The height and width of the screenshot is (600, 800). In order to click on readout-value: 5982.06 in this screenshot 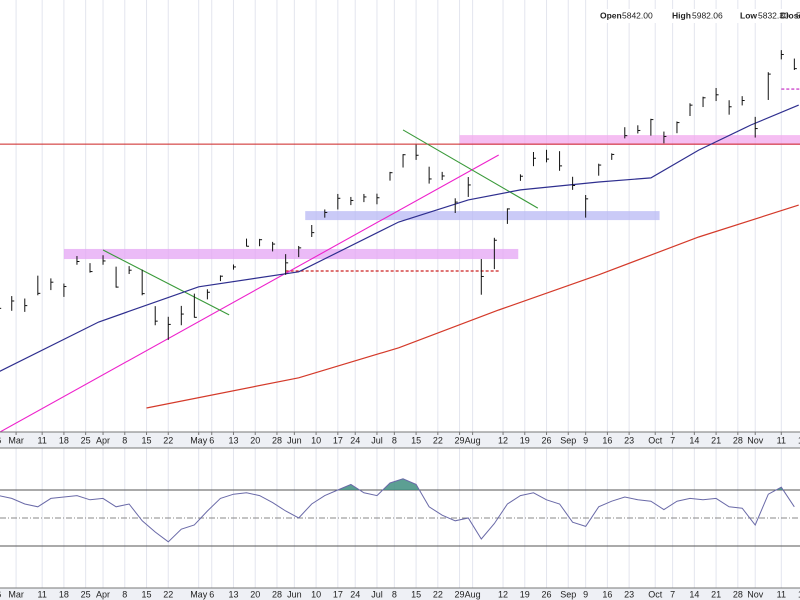, I will do `click(707, 15)`.